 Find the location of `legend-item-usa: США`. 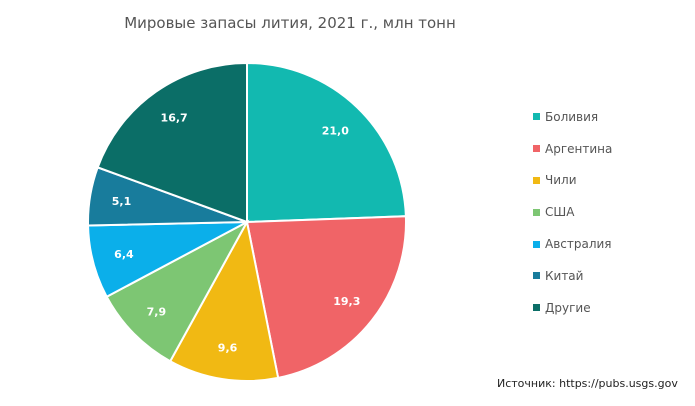

legend-item-usa: США is located at coordinates (572, 212).